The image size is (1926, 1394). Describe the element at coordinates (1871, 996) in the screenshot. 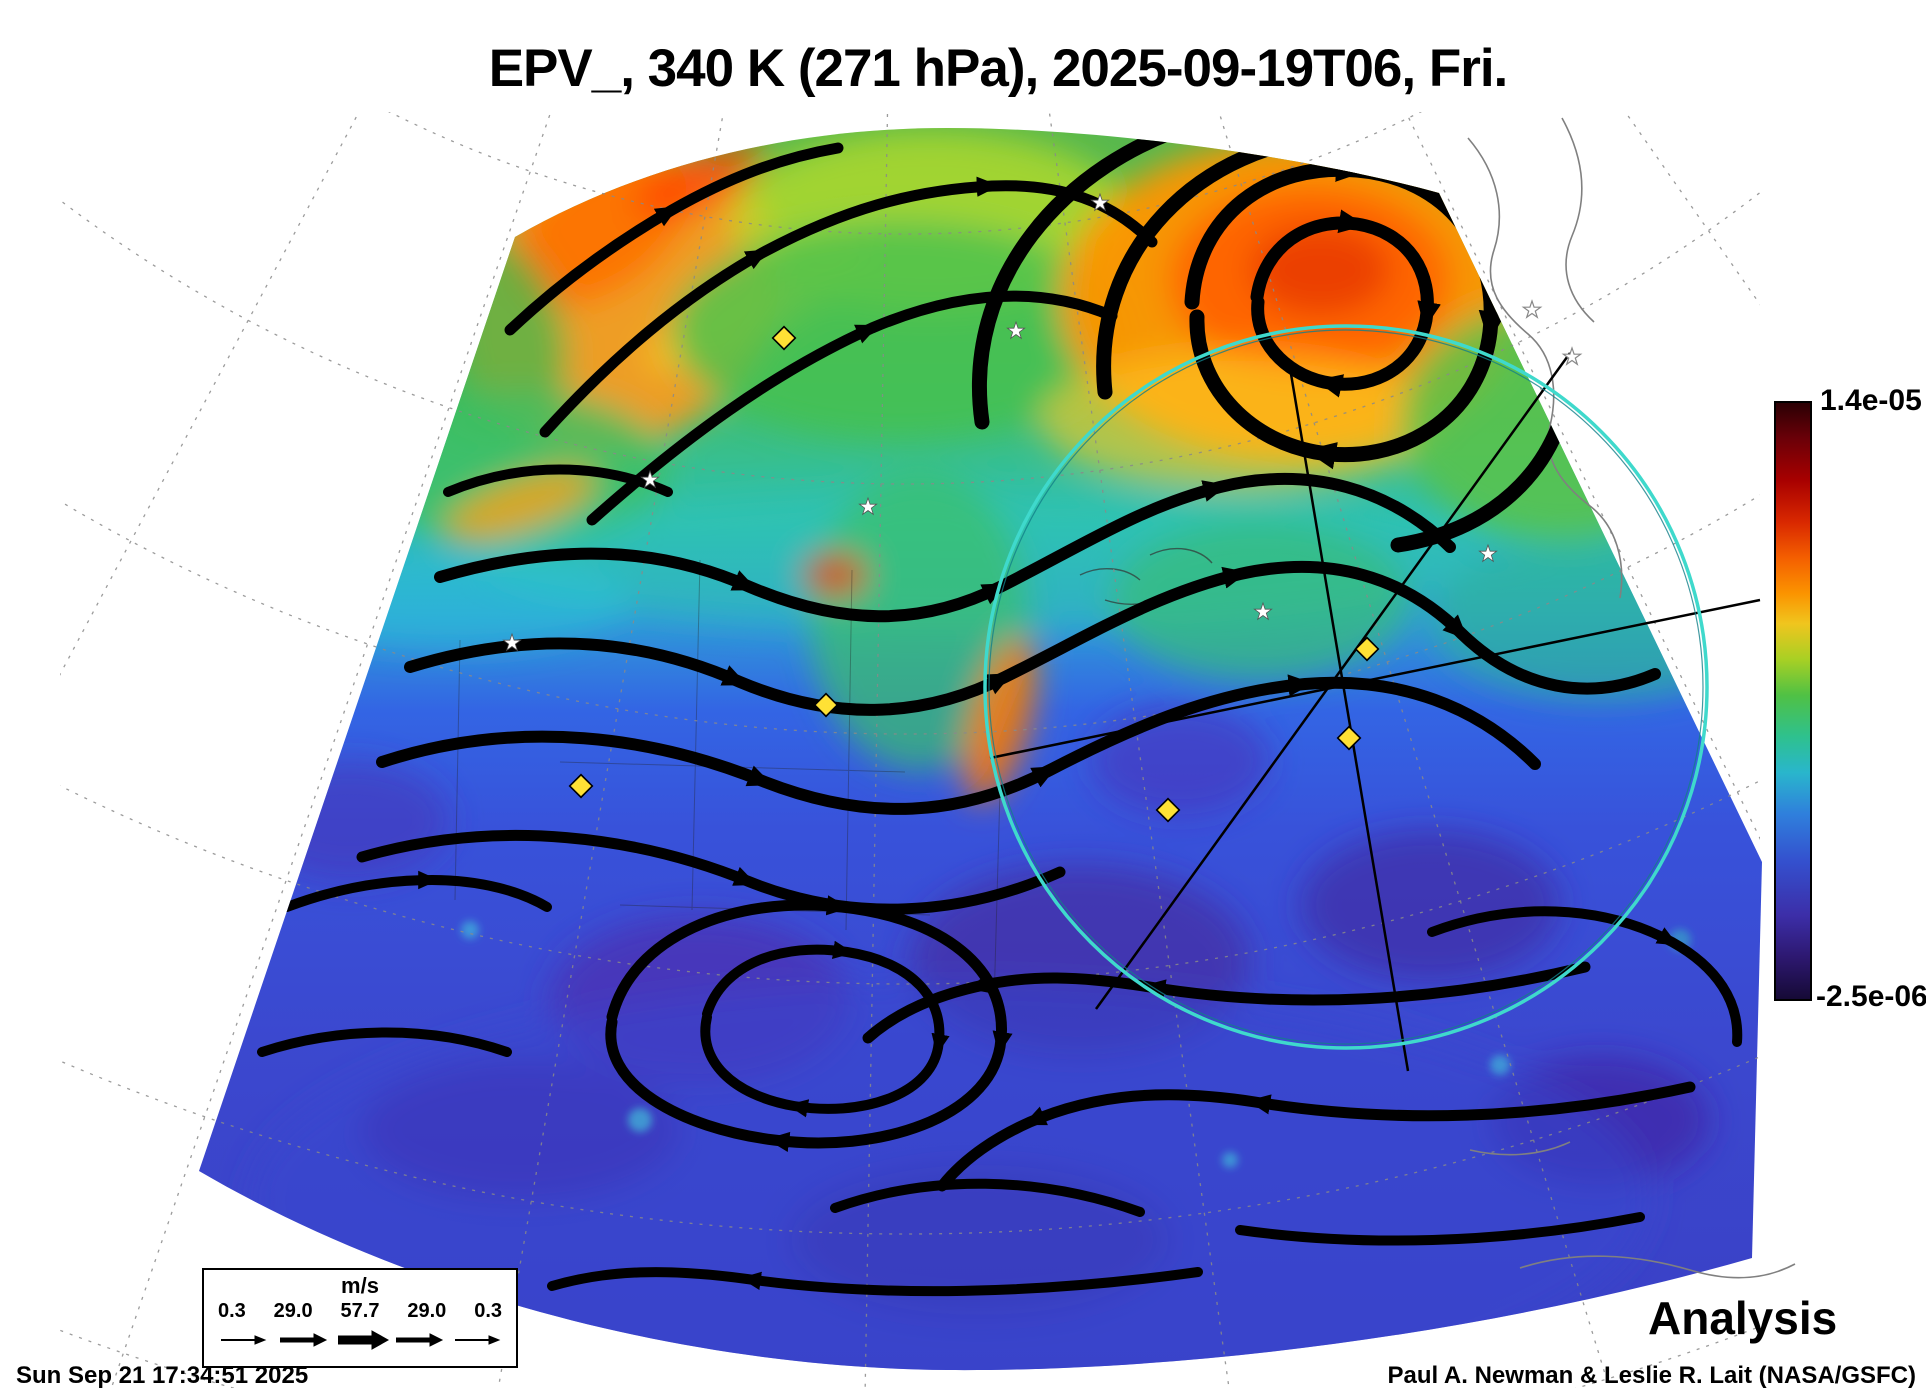

I see `colorbar-min-label: -2.5e-06` at that location.